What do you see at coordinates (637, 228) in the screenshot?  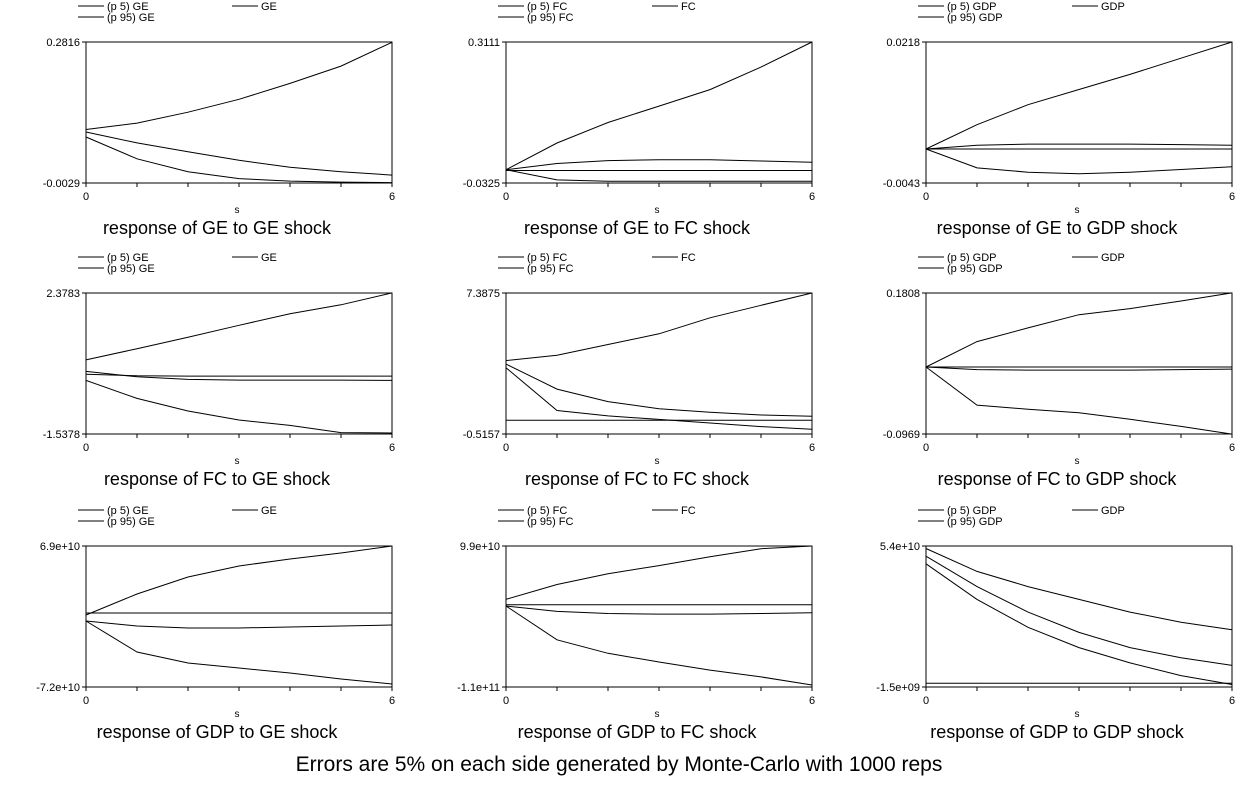 I see `panel-title: response of GE to FC shock` at bounding box center [637, 228].